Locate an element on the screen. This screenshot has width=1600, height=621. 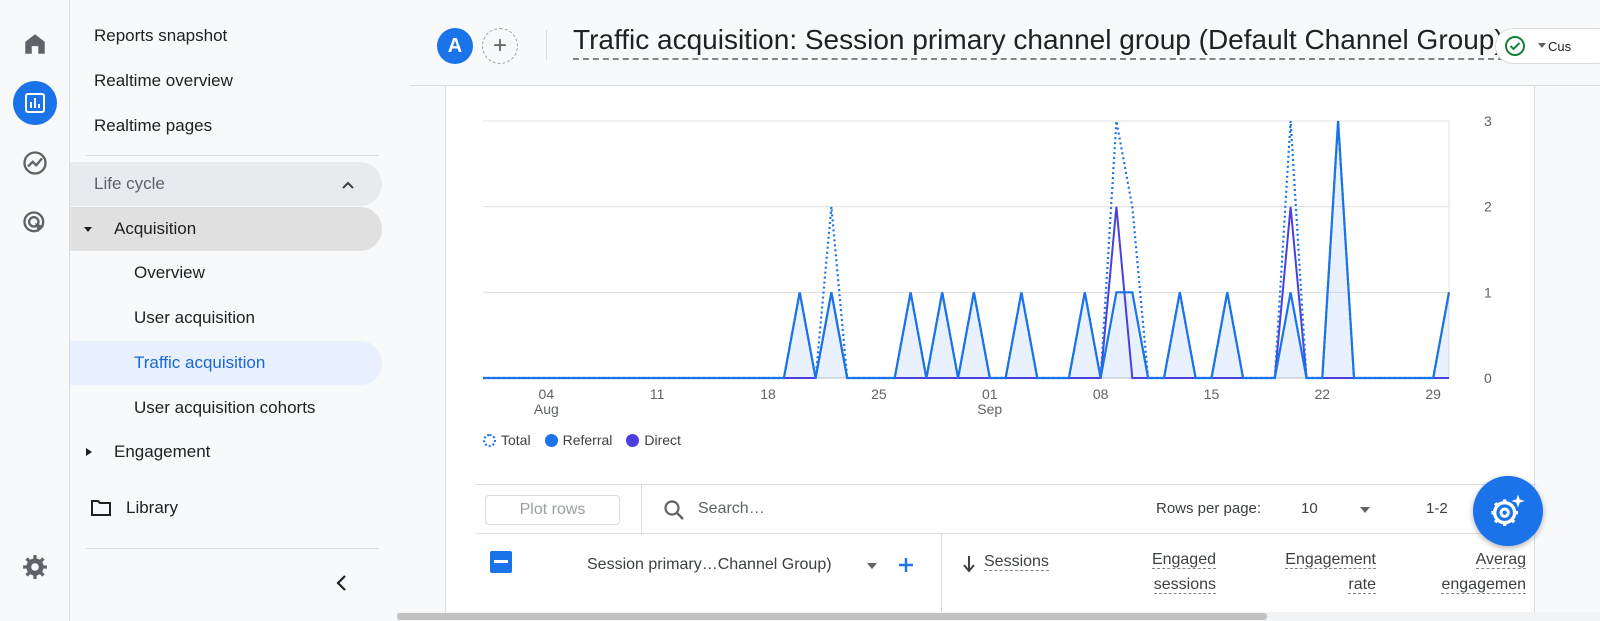
dimension-selector: Session primary…Channel Group) is located at coordinates (709, 564).